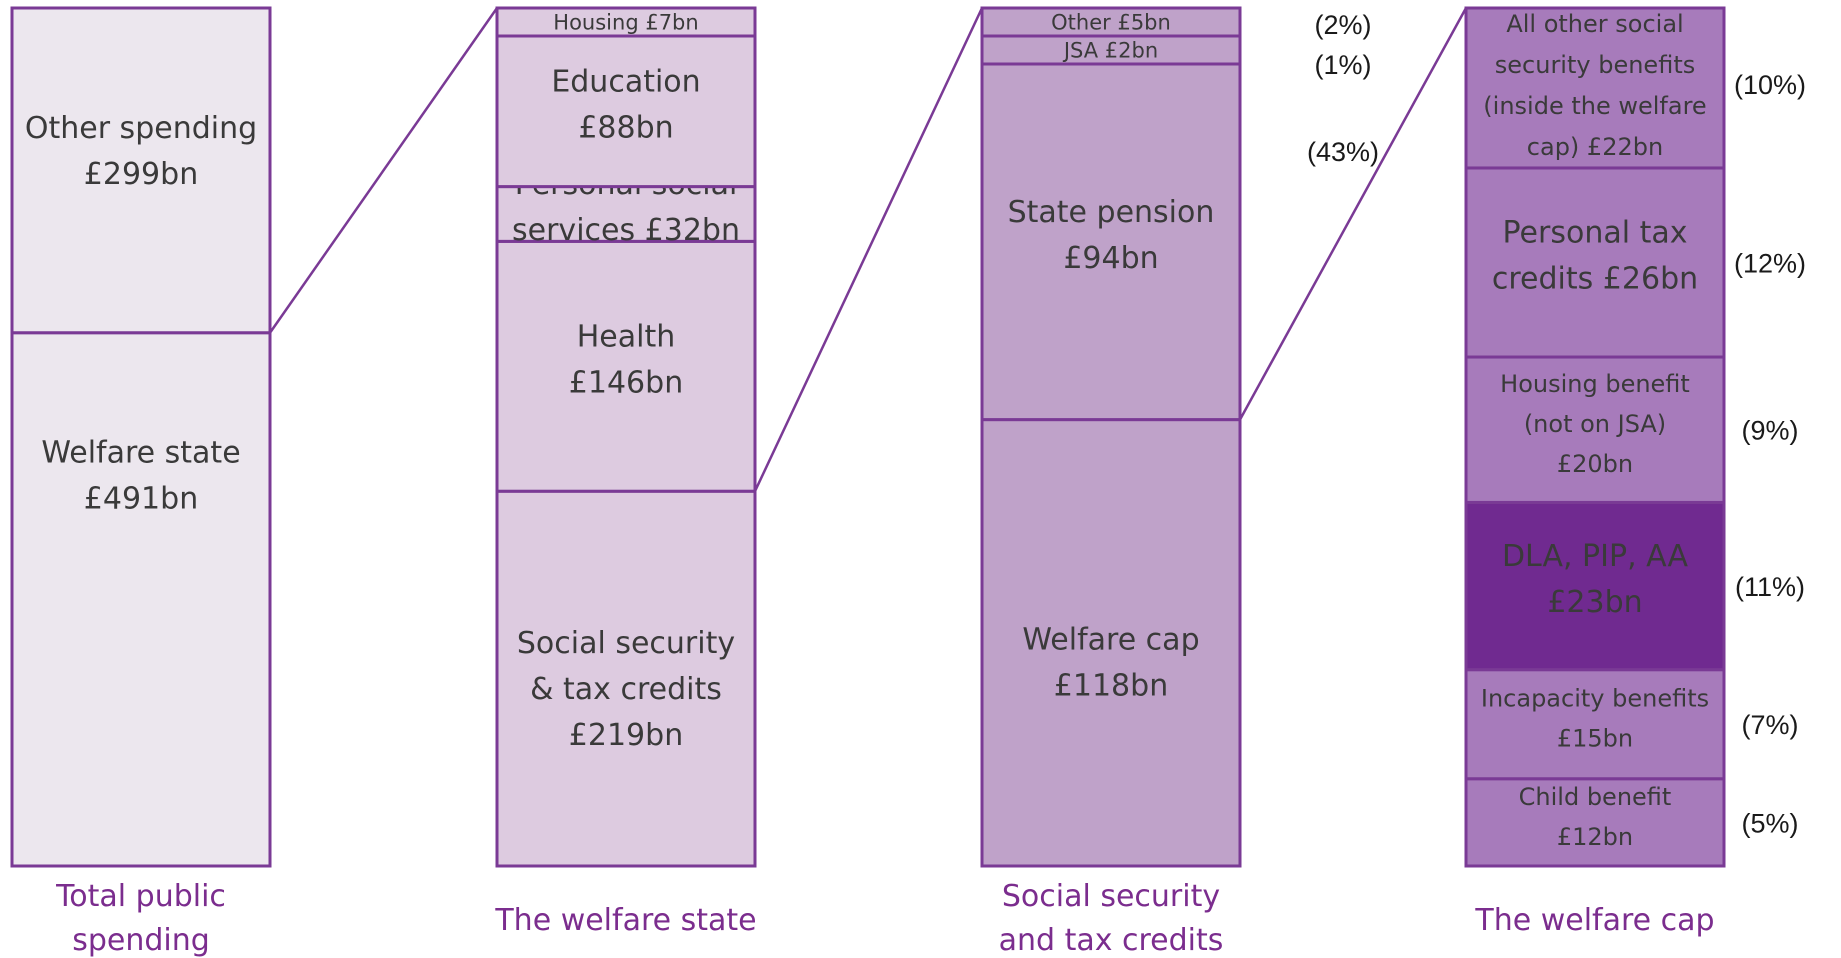 Image resolution: width=1841 pixels, height=958 pixels. What do you see at coordinates (1595, 232) in the screenshot?
I see `segment-label-personal-tax-credits-line-1: Personal tax` at bounding box center [1595, 232].